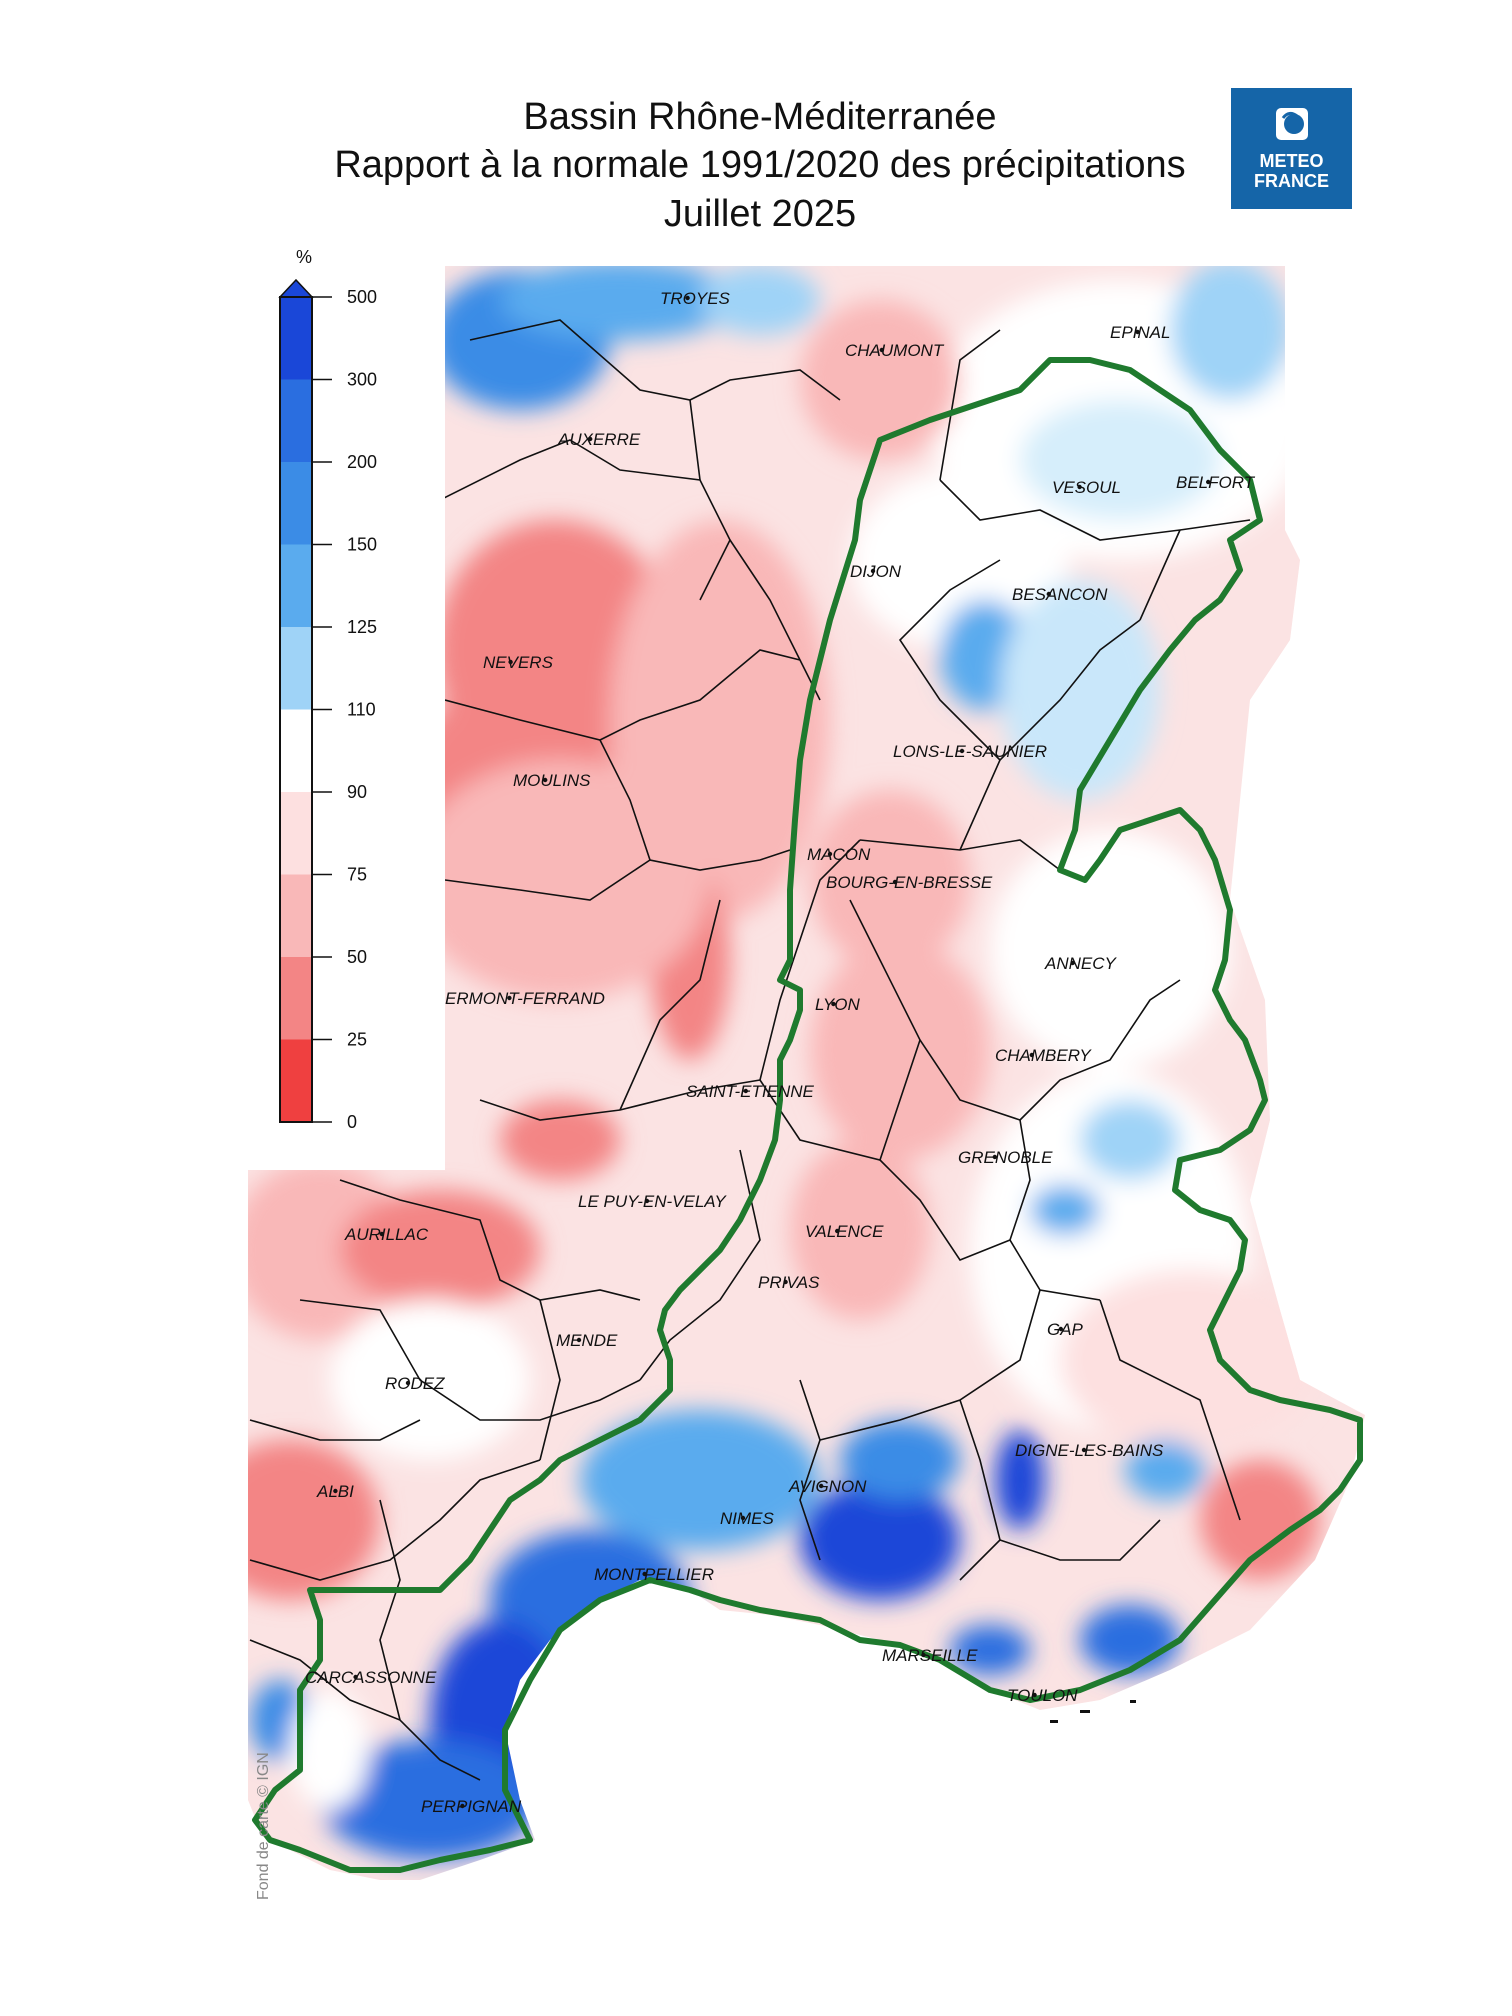  What do you see at coordinates (760, 117) in the screenshot?
I see `map-title: Bassin Rhône-Méditerranée` at bounding box center [760, 117].